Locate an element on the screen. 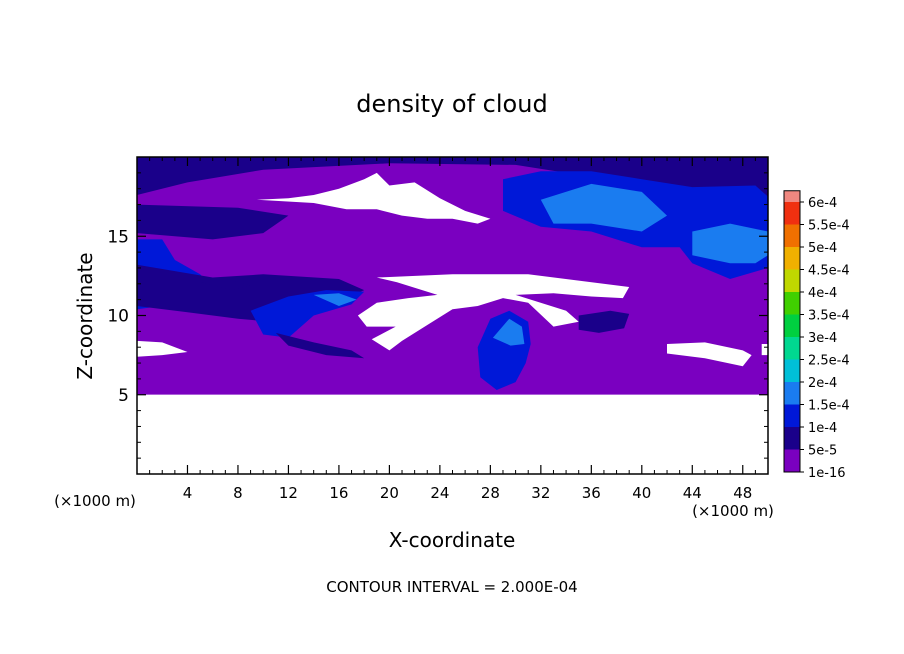  y-tick-label: 15 is located at coordinates (118, 237).